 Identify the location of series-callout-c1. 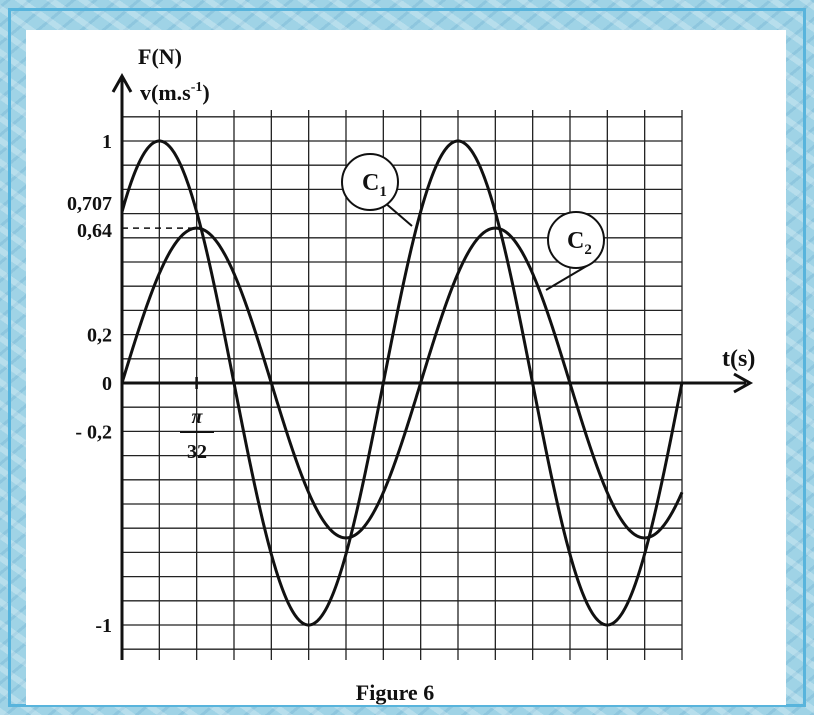
(370, 182).